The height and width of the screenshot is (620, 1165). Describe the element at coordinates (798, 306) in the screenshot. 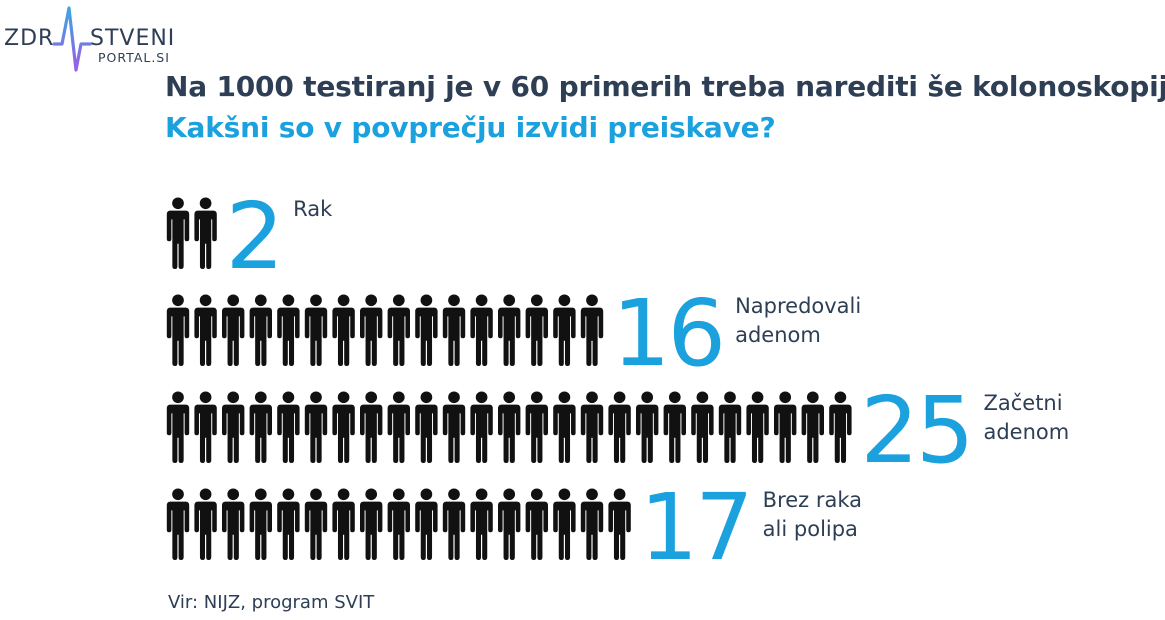

I see `category-label: Napredovali` at that location.